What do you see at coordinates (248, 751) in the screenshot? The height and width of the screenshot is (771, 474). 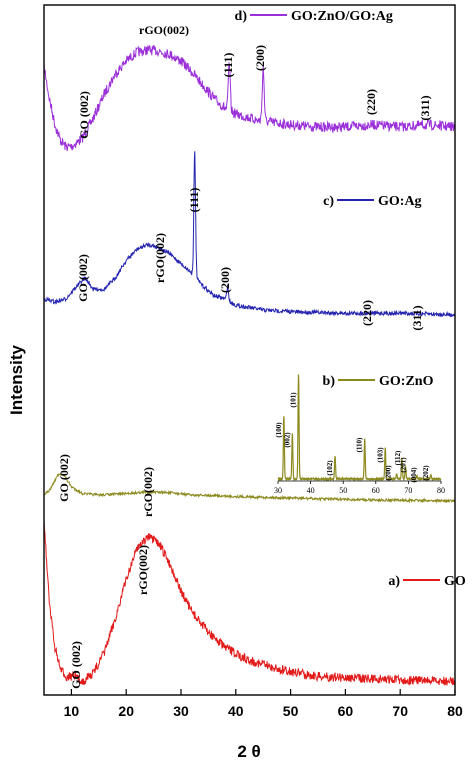 I see `x-axis-label: 2 θ` at bounding box center [248, 751].